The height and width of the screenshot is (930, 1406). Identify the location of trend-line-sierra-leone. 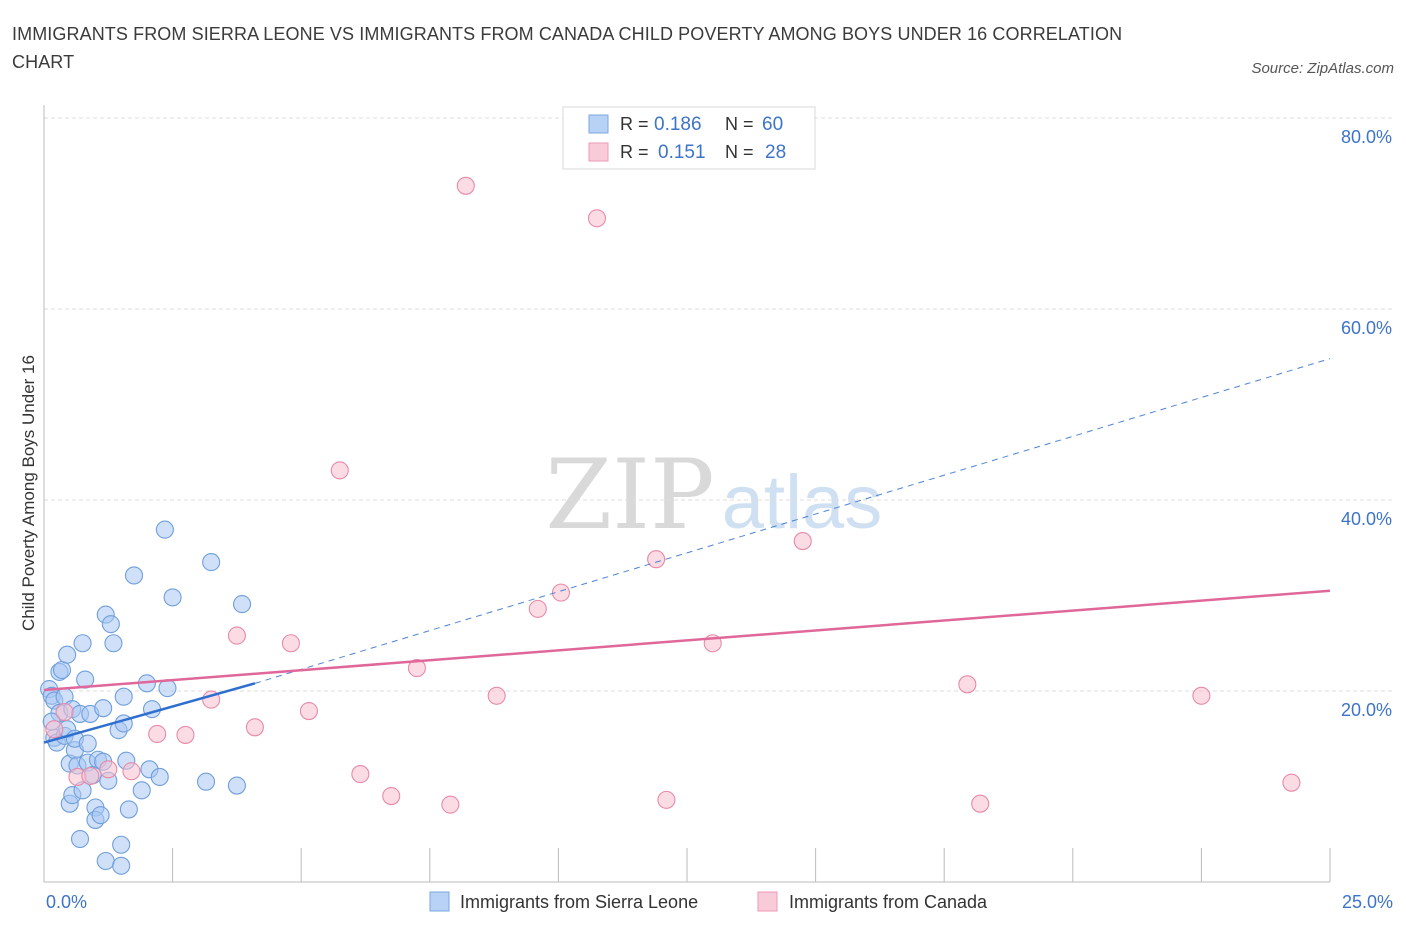
(149, 713).